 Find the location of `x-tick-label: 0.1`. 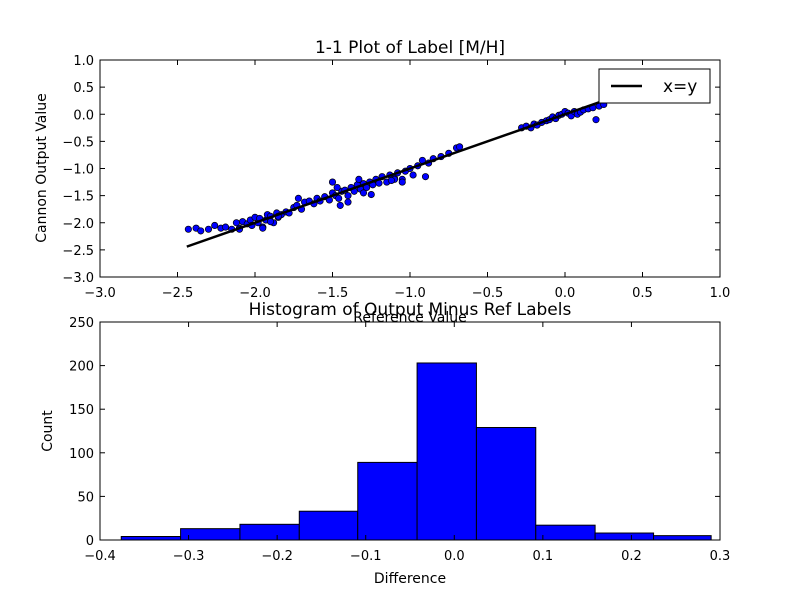

x-tick-label: 0.1 is located at coordinates (543, 556).